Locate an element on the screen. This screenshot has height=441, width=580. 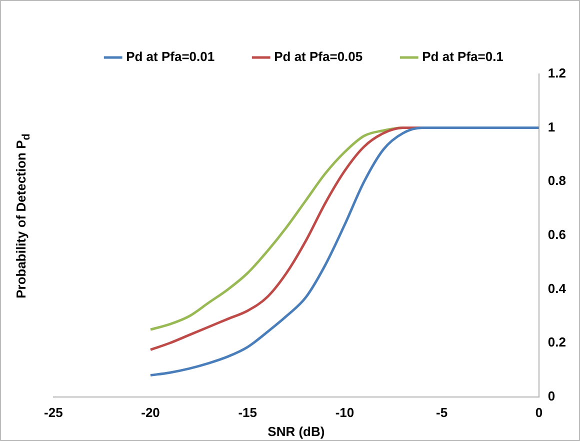
legend-label: Pd at Pfa=0.1 is located at coordinates (463, 56).